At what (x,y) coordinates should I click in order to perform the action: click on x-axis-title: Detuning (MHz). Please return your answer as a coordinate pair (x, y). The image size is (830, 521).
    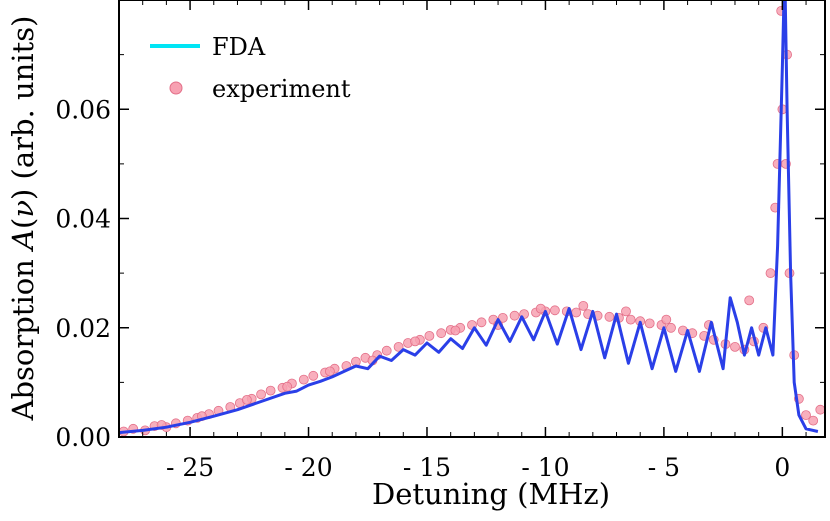
    Looking at the image, I should click on (491, 494).